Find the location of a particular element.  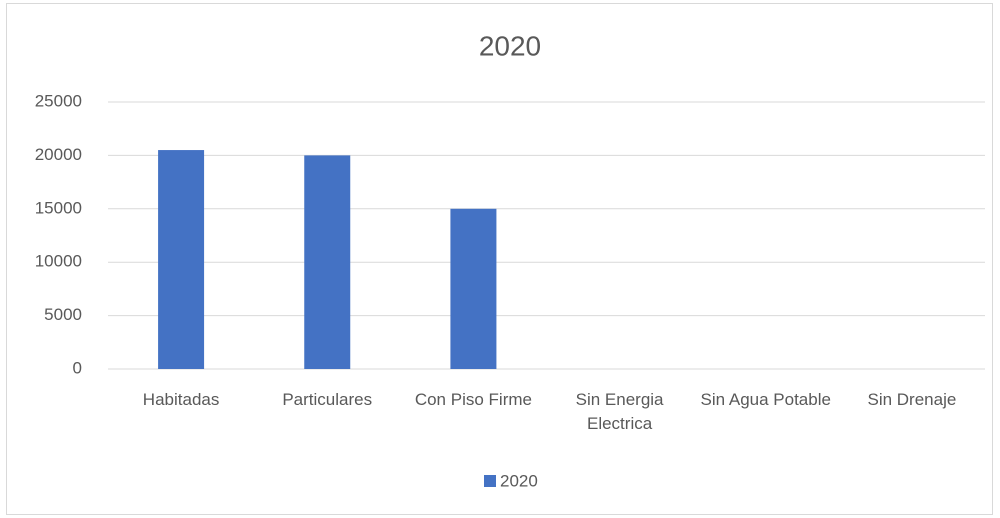

y-tick-label: 25000 is located at coordinates (58, 100).